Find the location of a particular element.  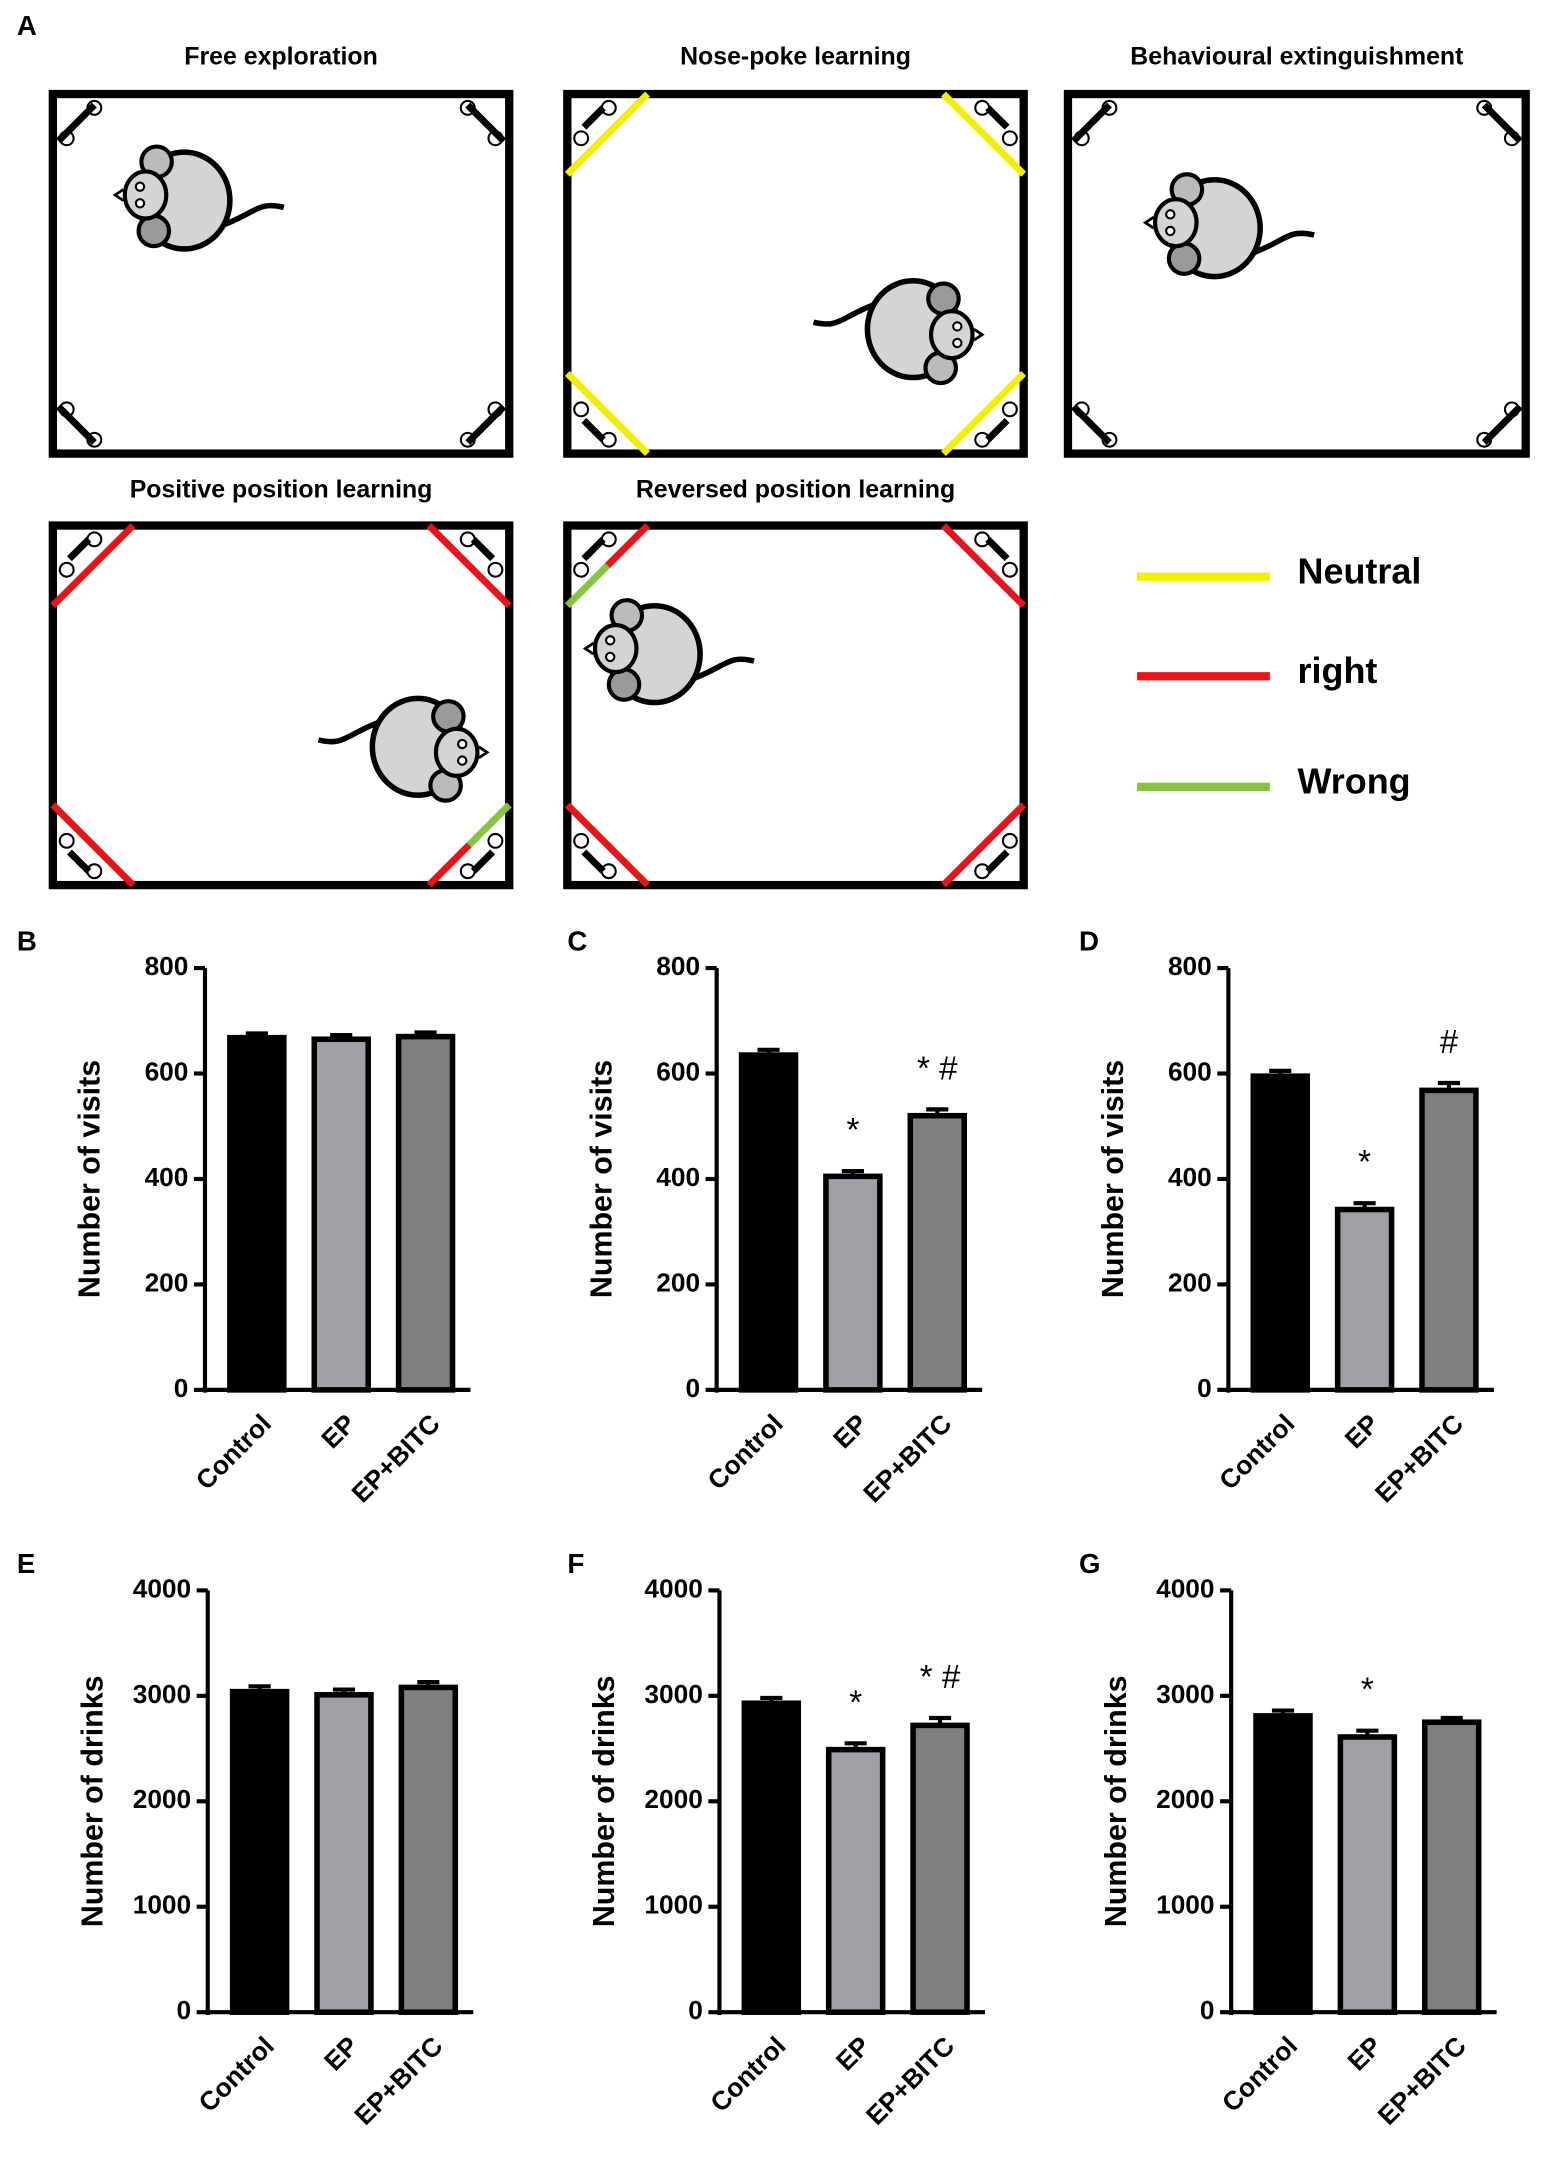

panel-label: G is located at coordinates (1090, 1563).